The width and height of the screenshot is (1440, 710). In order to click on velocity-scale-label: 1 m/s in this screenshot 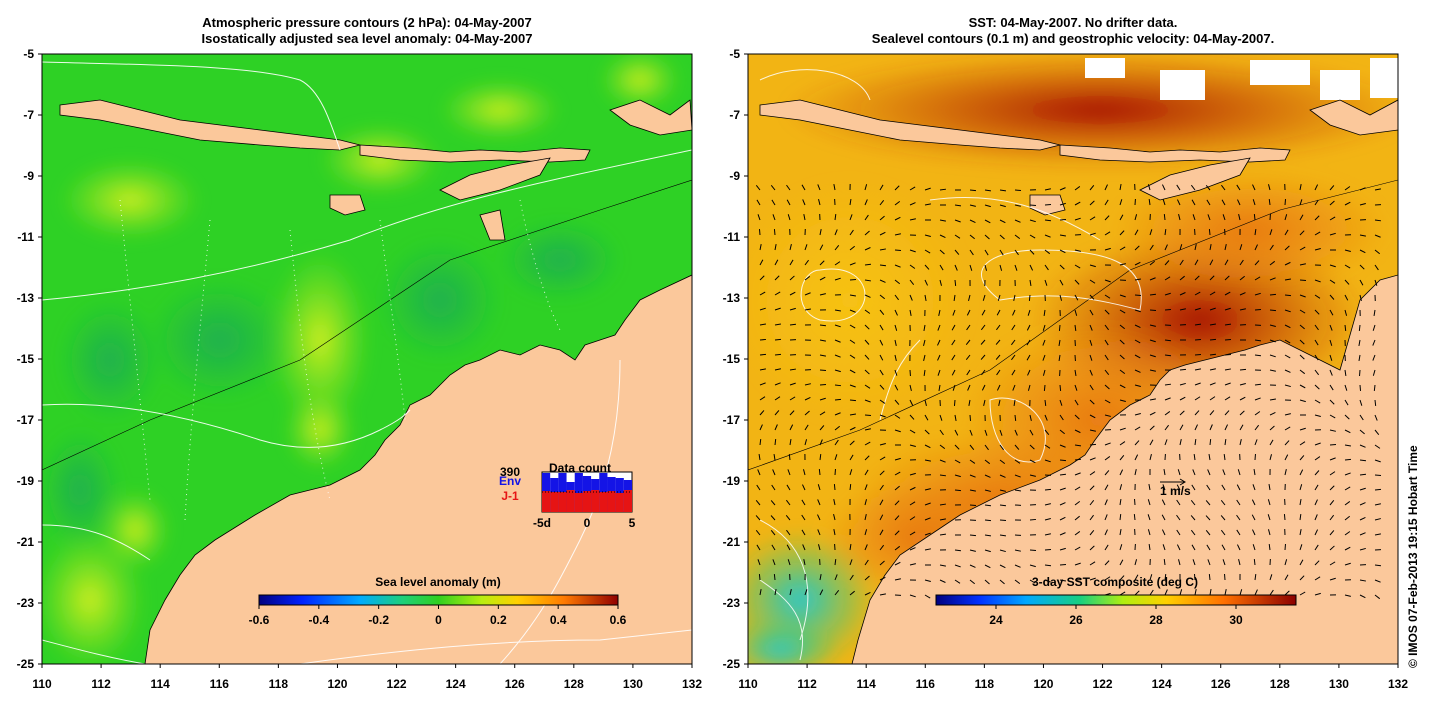, I will do `click(1175, 491)`.